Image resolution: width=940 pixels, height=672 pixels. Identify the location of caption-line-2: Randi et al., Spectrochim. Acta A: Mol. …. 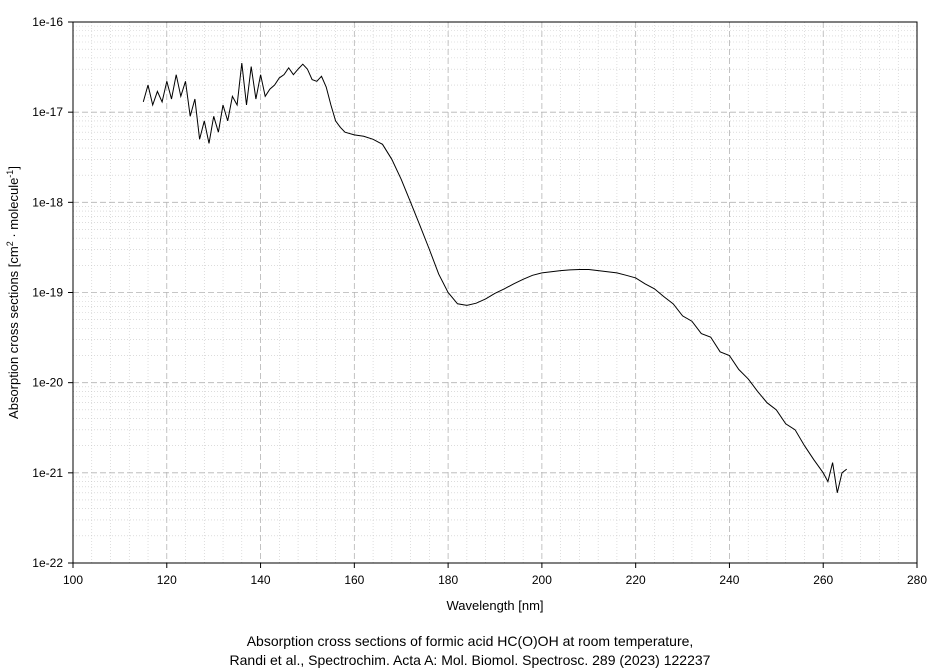
(470, 660).